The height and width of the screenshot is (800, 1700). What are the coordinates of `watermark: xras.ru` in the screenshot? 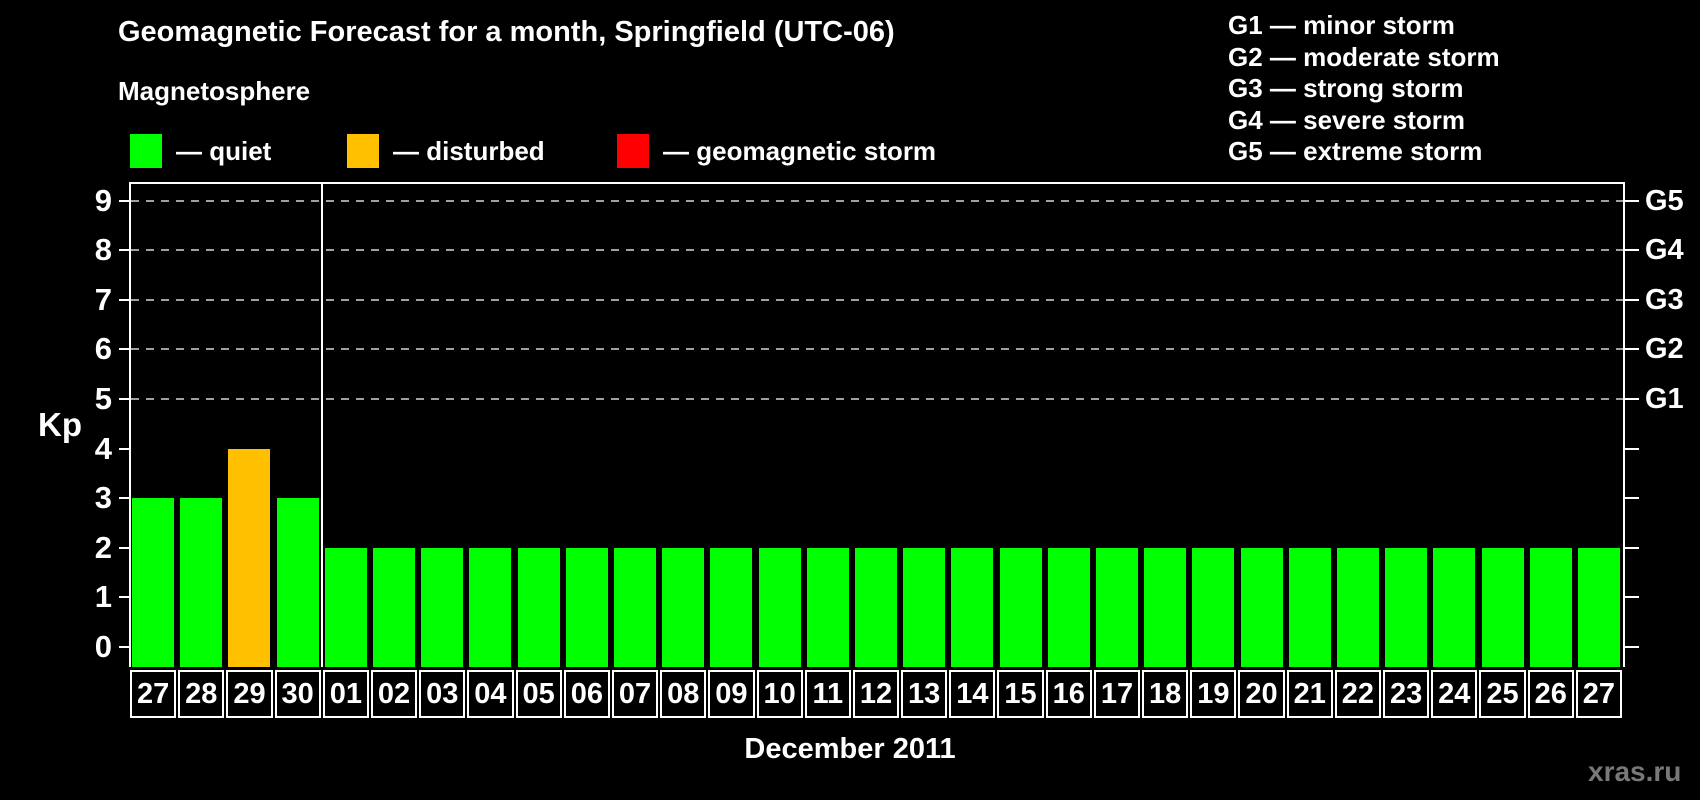 It's located at (1635, 771).